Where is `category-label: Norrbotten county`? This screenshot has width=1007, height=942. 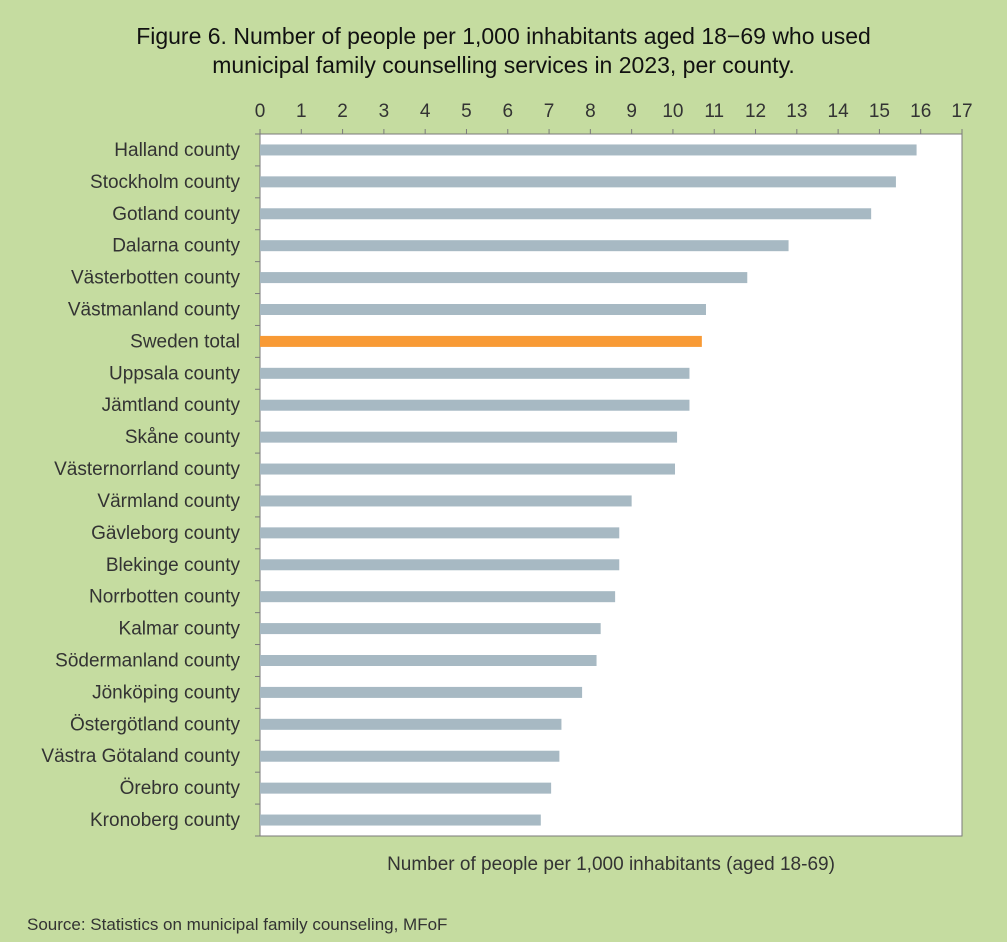 category-label: Norrbotten county is located at coordinates (165, 597).